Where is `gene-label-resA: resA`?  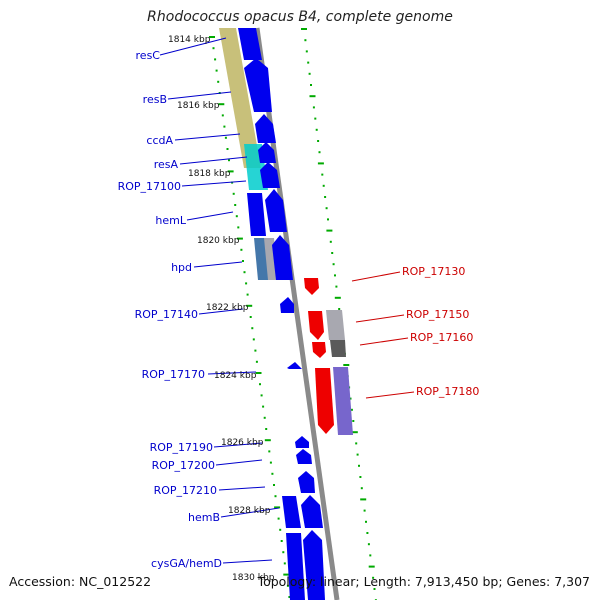
gene-label-resA: resA is located at coordinates (166, 164).